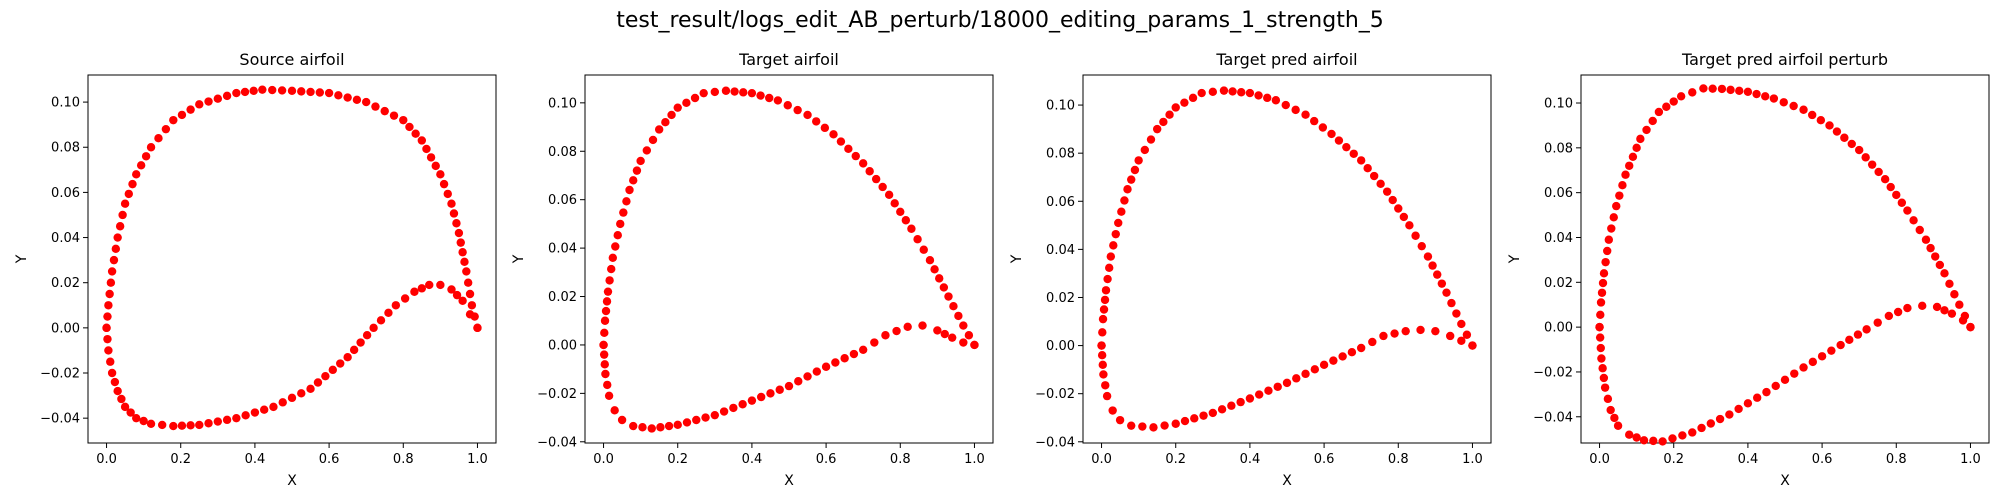  What do you see at coordinates (900, 459) in the screenshot?
I see `x-tick-label: 0.8` at bounding box center [900, 459].